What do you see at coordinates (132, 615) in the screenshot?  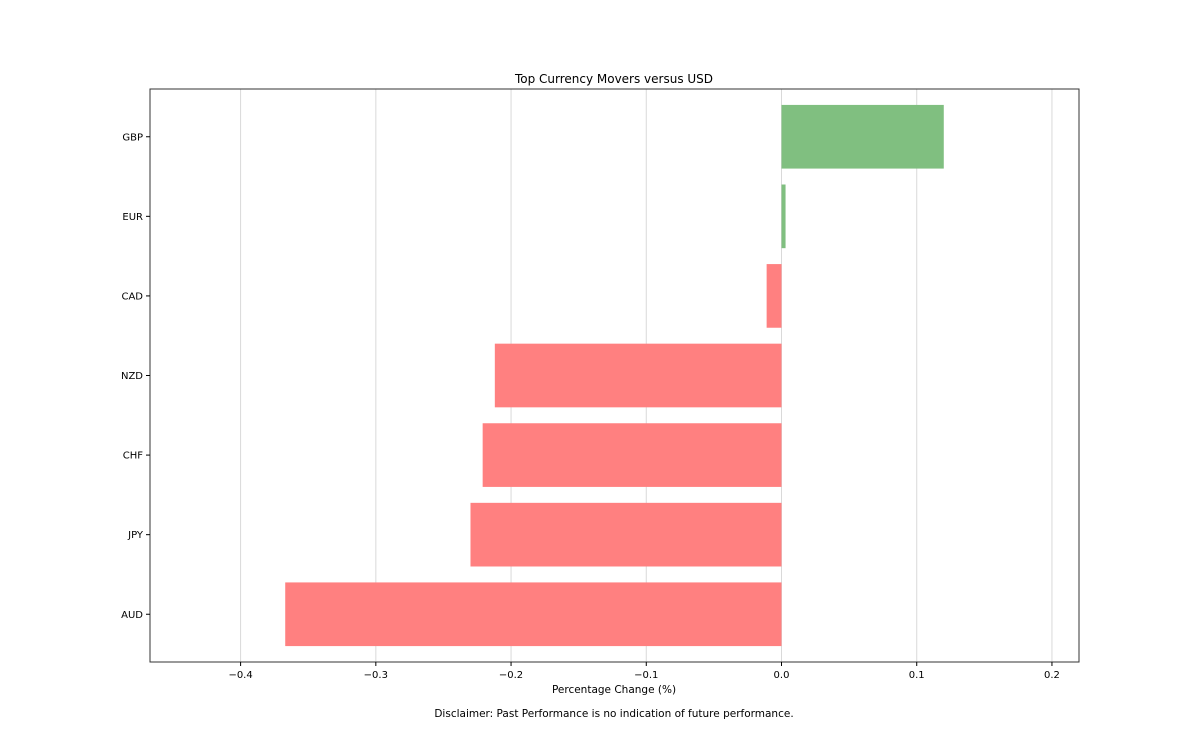 I see `y-tick-label-aud: AUD` at bounding box center [132, 615].